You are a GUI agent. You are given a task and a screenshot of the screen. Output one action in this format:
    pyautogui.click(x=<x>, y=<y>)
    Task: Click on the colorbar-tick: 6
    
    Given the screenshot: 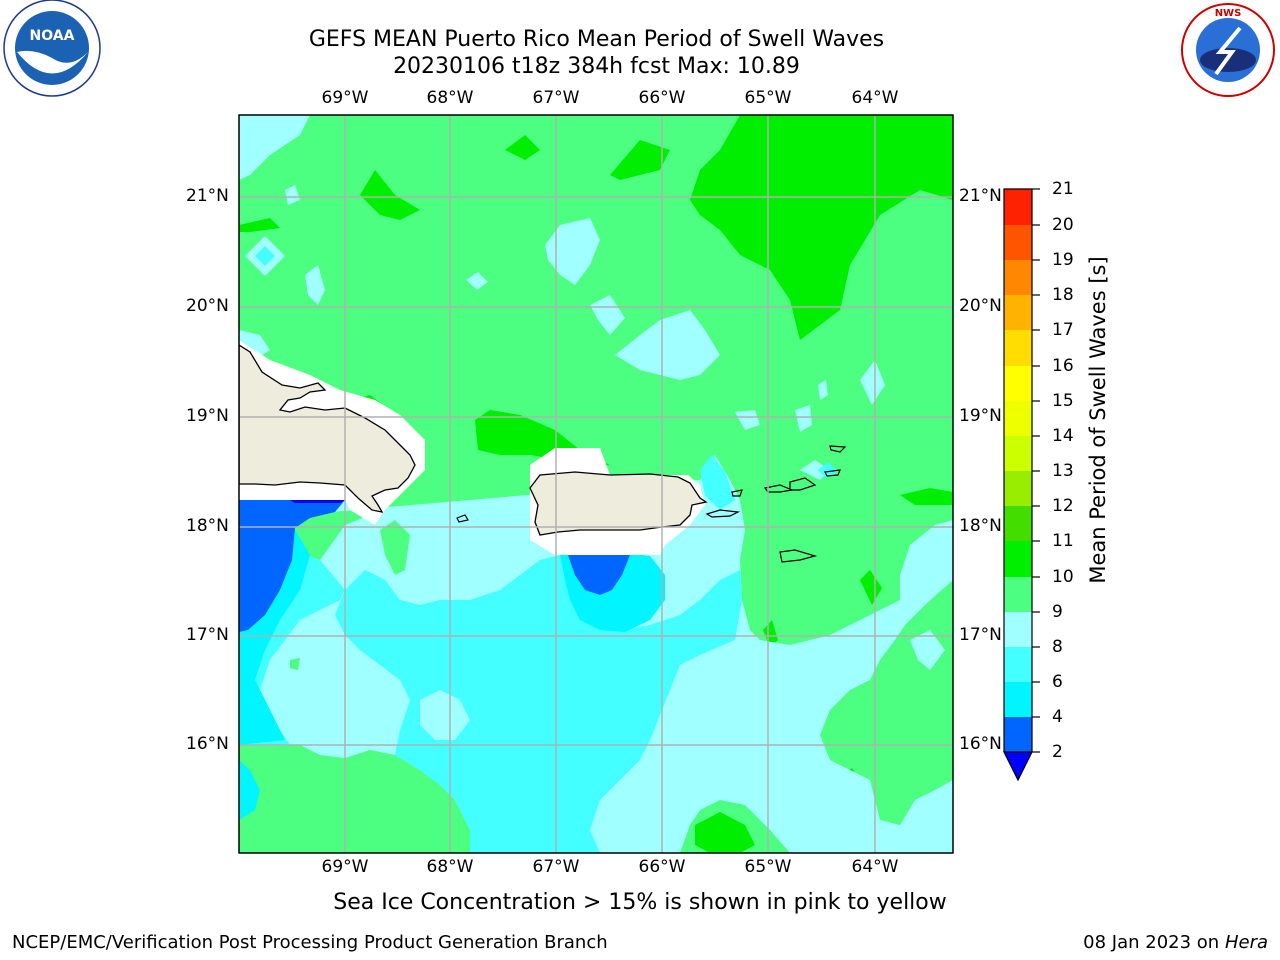 What is the action you would take?
    pyautogui.click(x=1057, y=682)
    